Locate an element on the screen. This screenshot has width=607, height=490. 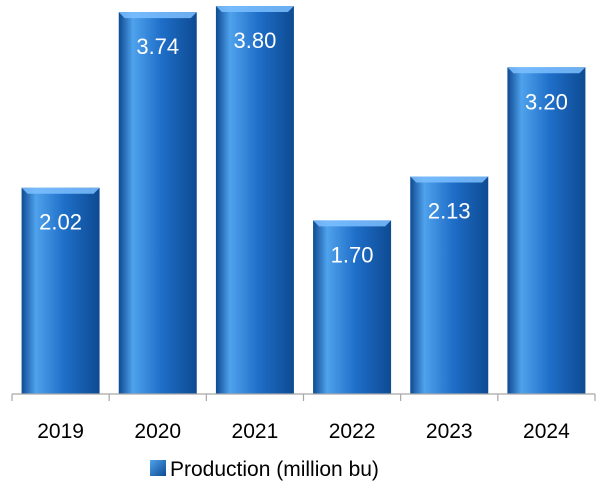
x-tick-label-2019: 2019 is located at coordinates (60, 431).